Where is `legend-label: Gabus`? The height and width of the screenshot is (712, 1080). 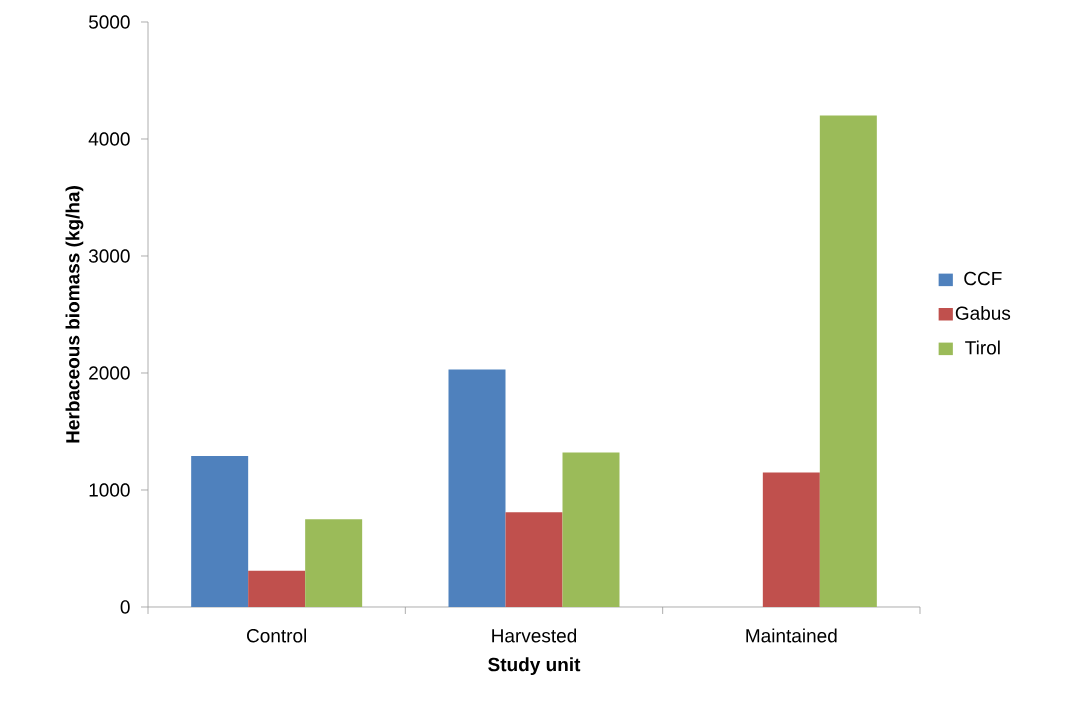
legend-label: Gabus is located at coordinates (983, 312).